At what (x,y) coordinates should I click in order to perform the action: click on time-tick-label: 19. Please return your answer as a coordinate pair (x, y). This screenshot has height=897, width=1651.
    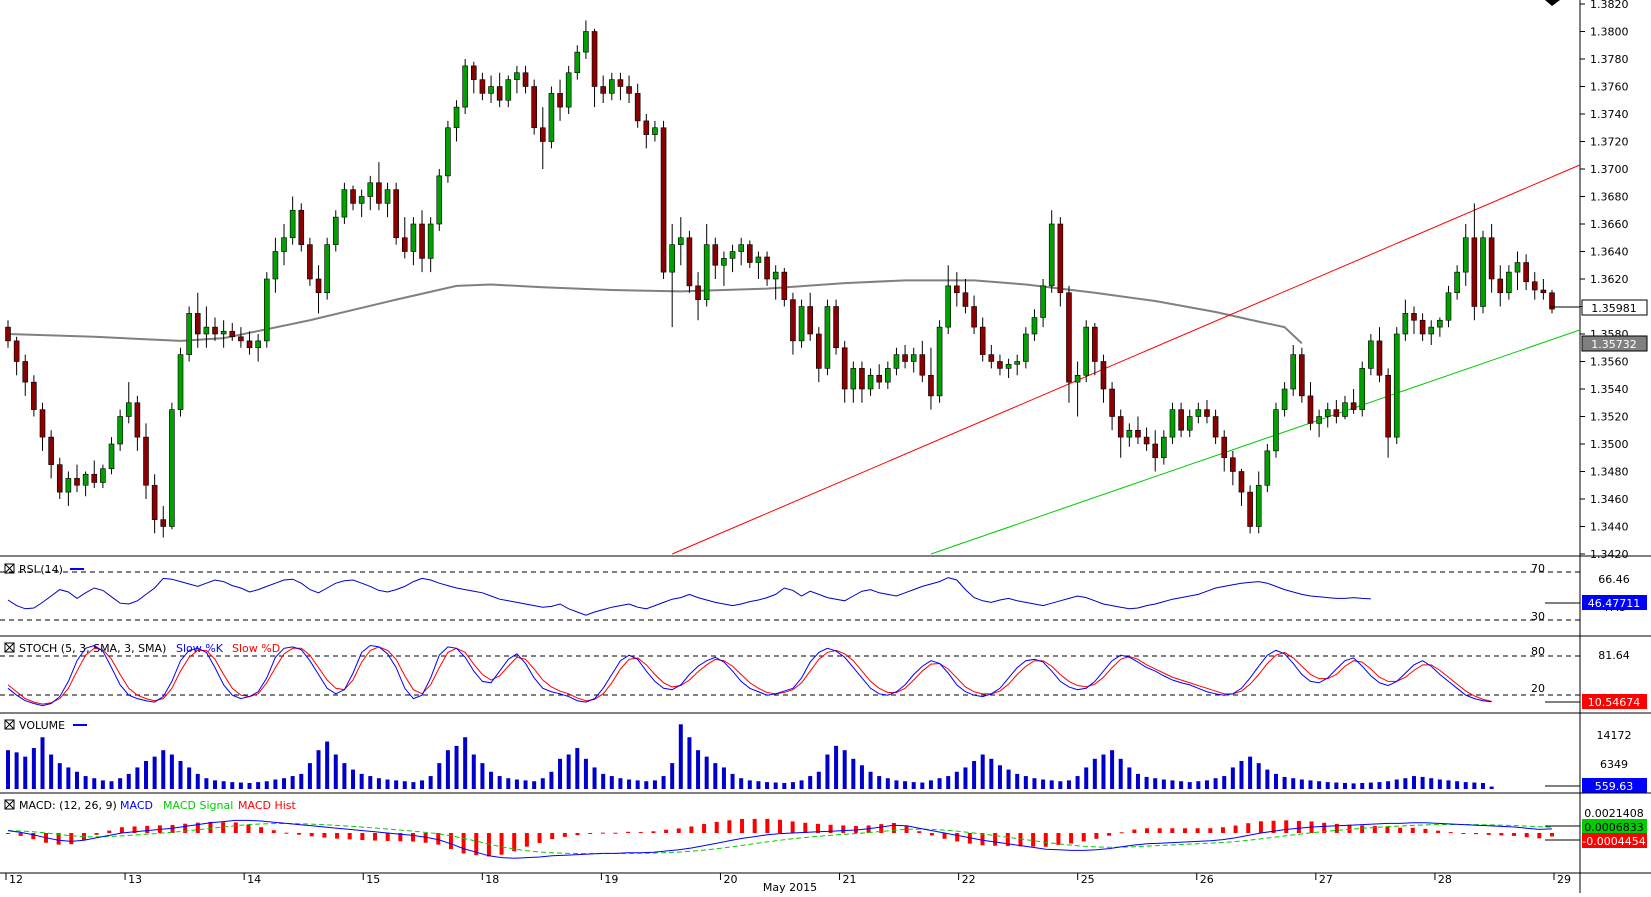
    Looking at the image, I should click on (611, 879).